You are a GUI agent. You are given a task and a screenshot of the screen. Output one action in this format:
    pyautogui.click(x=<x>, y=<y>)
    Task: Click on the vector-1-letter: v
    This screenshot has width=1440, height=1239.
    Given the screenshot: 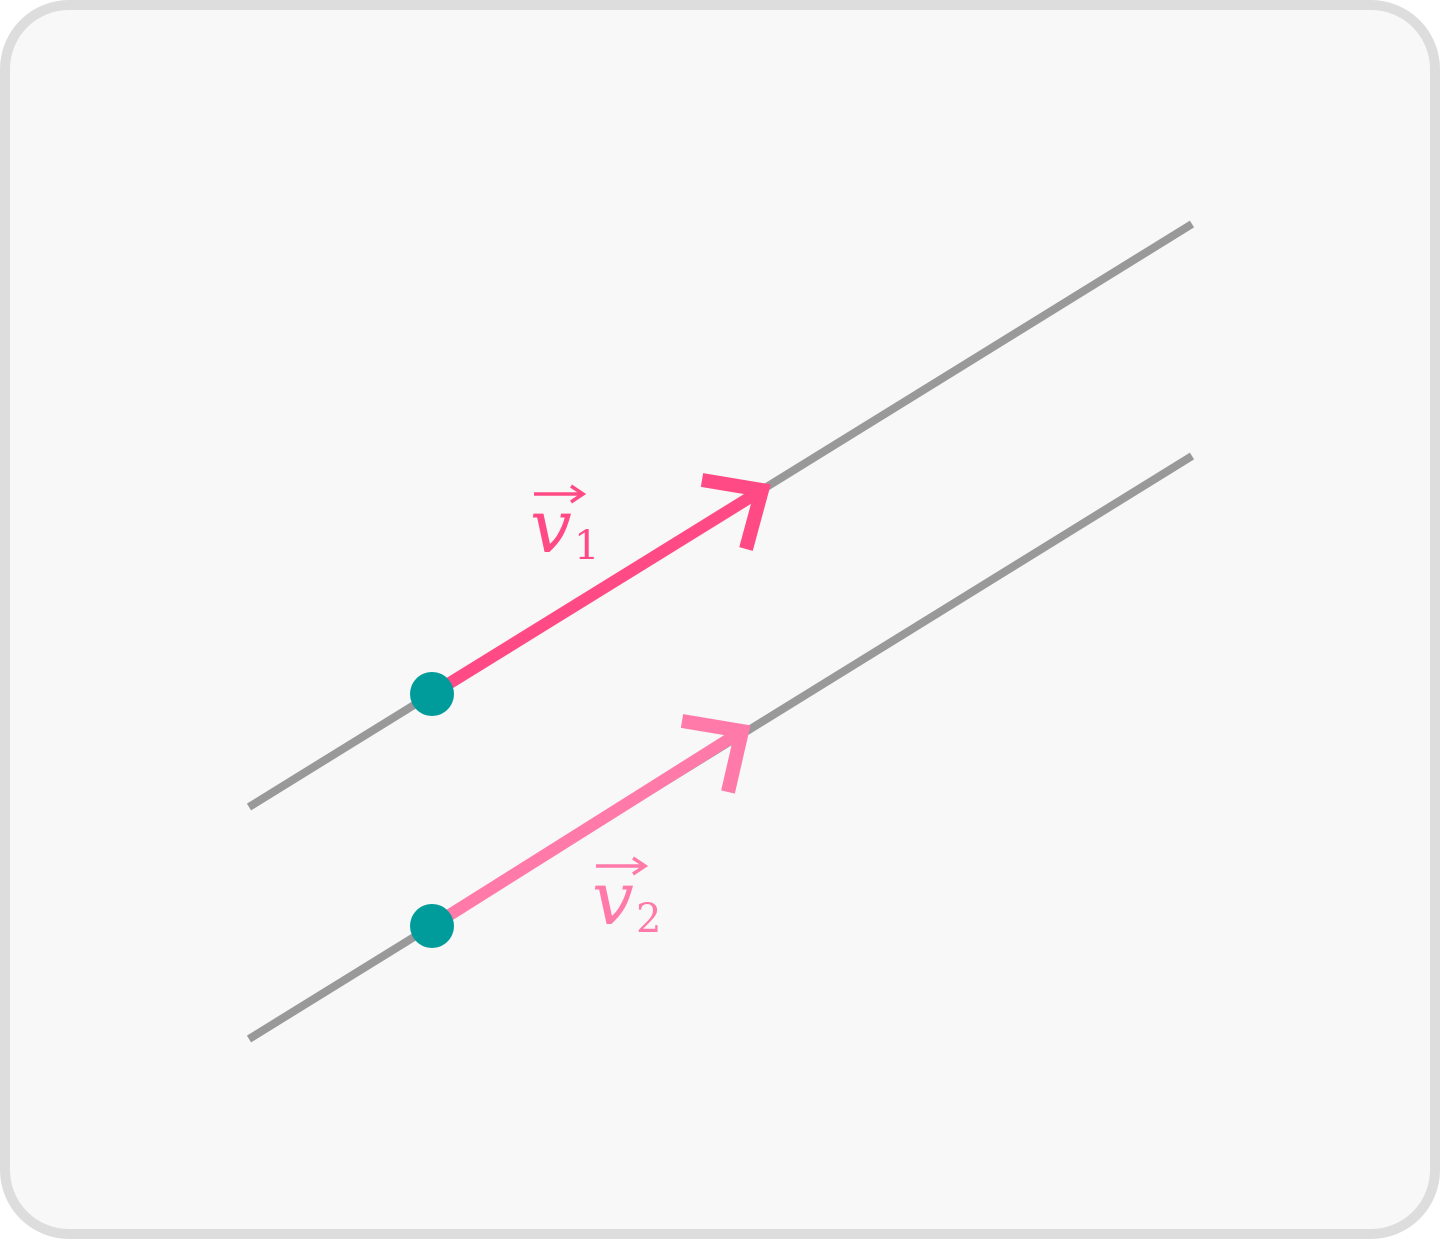 What is the action you would take?
    pyautogui.click(x=551, y=527)
    